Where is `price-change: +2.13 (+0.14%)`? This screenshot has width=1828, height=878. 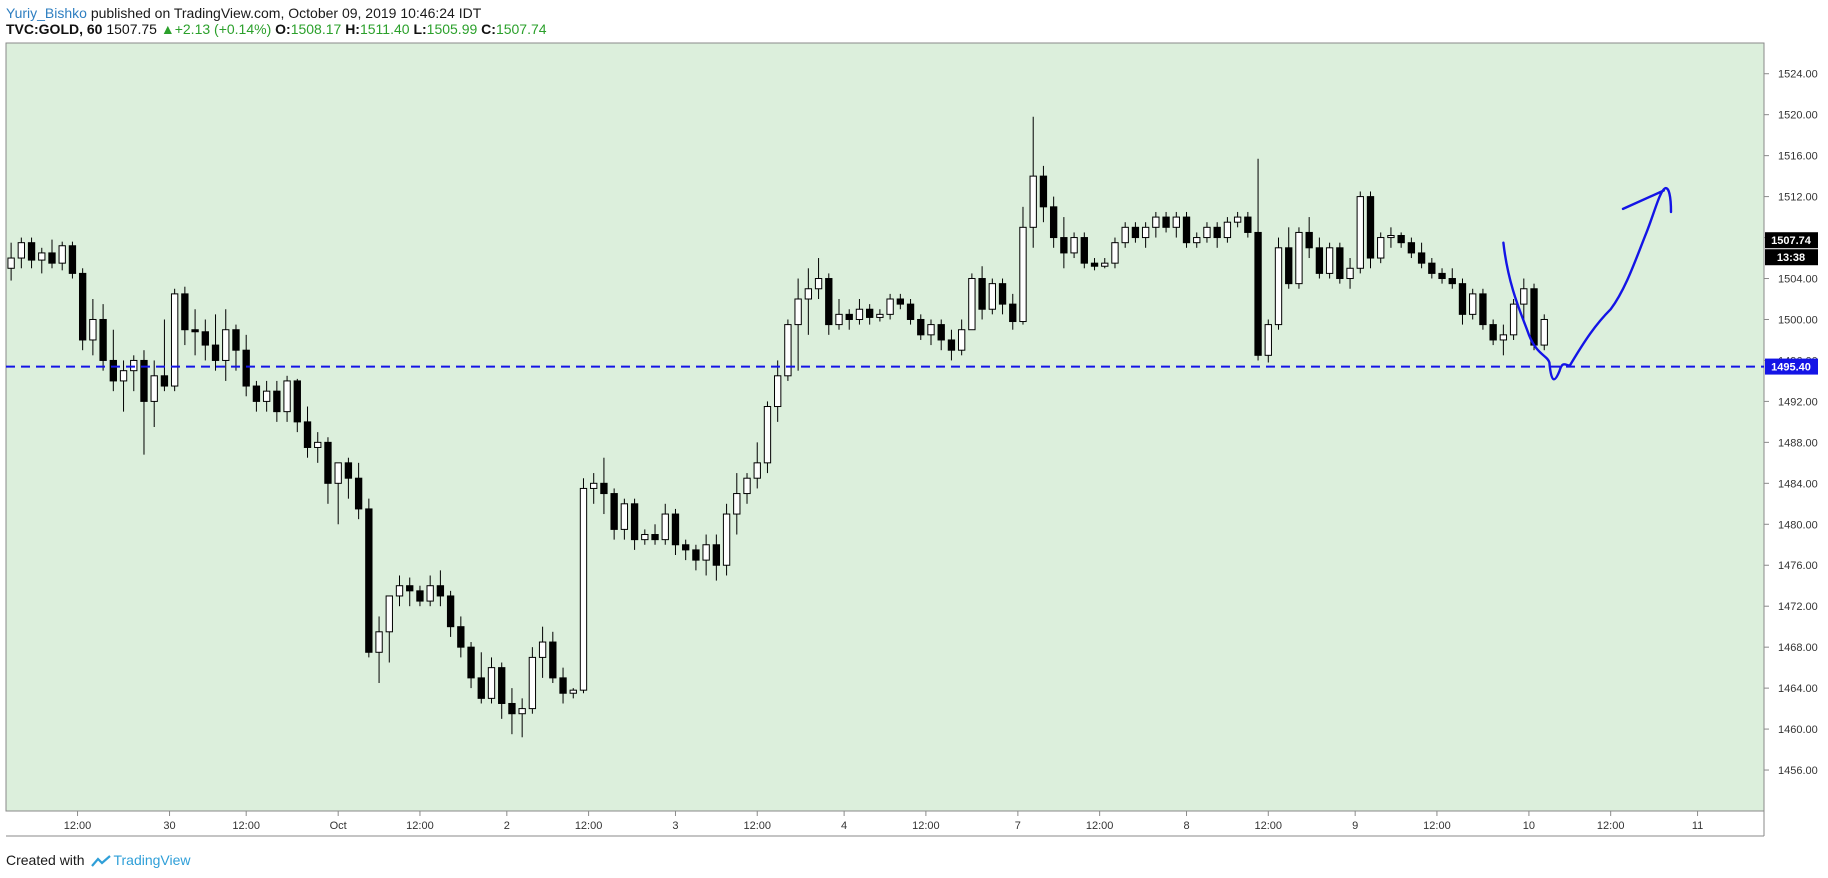
price-change: +2.13 (+0.14%) is located at coordinates (223, 29).